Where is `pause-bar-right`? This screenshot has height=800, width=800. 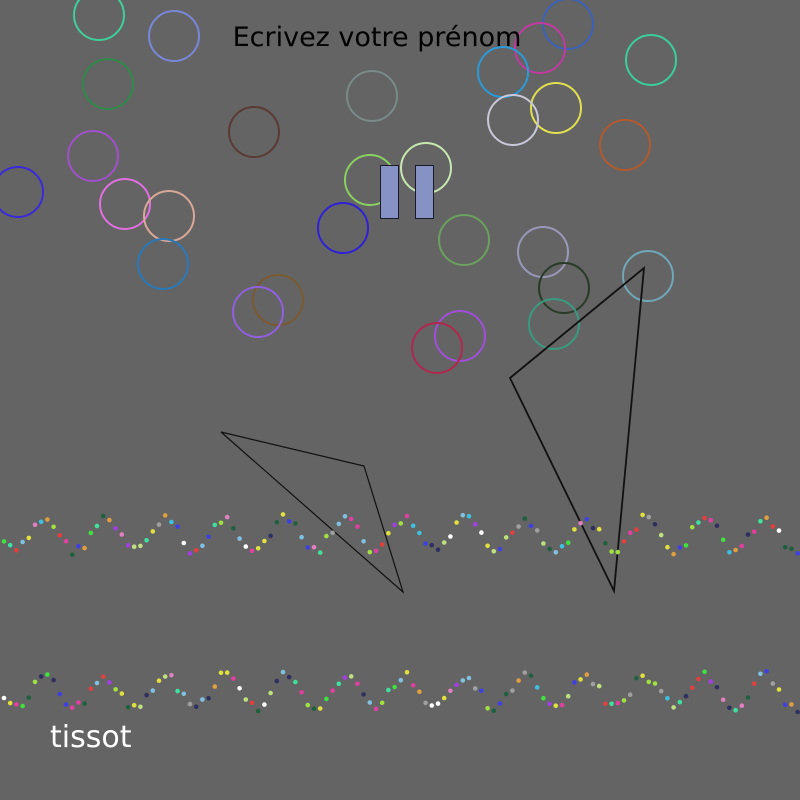 pause-bar-right is located at coordinates (424, 192).